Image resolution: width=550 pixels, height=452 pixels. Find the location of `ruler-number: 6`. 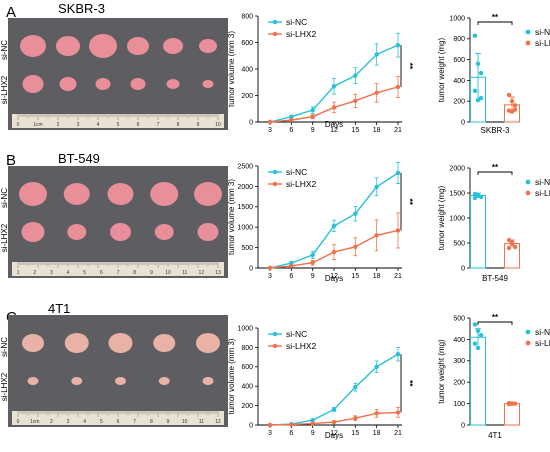

ruler-number: 6 is located at coordinates (138, 125).